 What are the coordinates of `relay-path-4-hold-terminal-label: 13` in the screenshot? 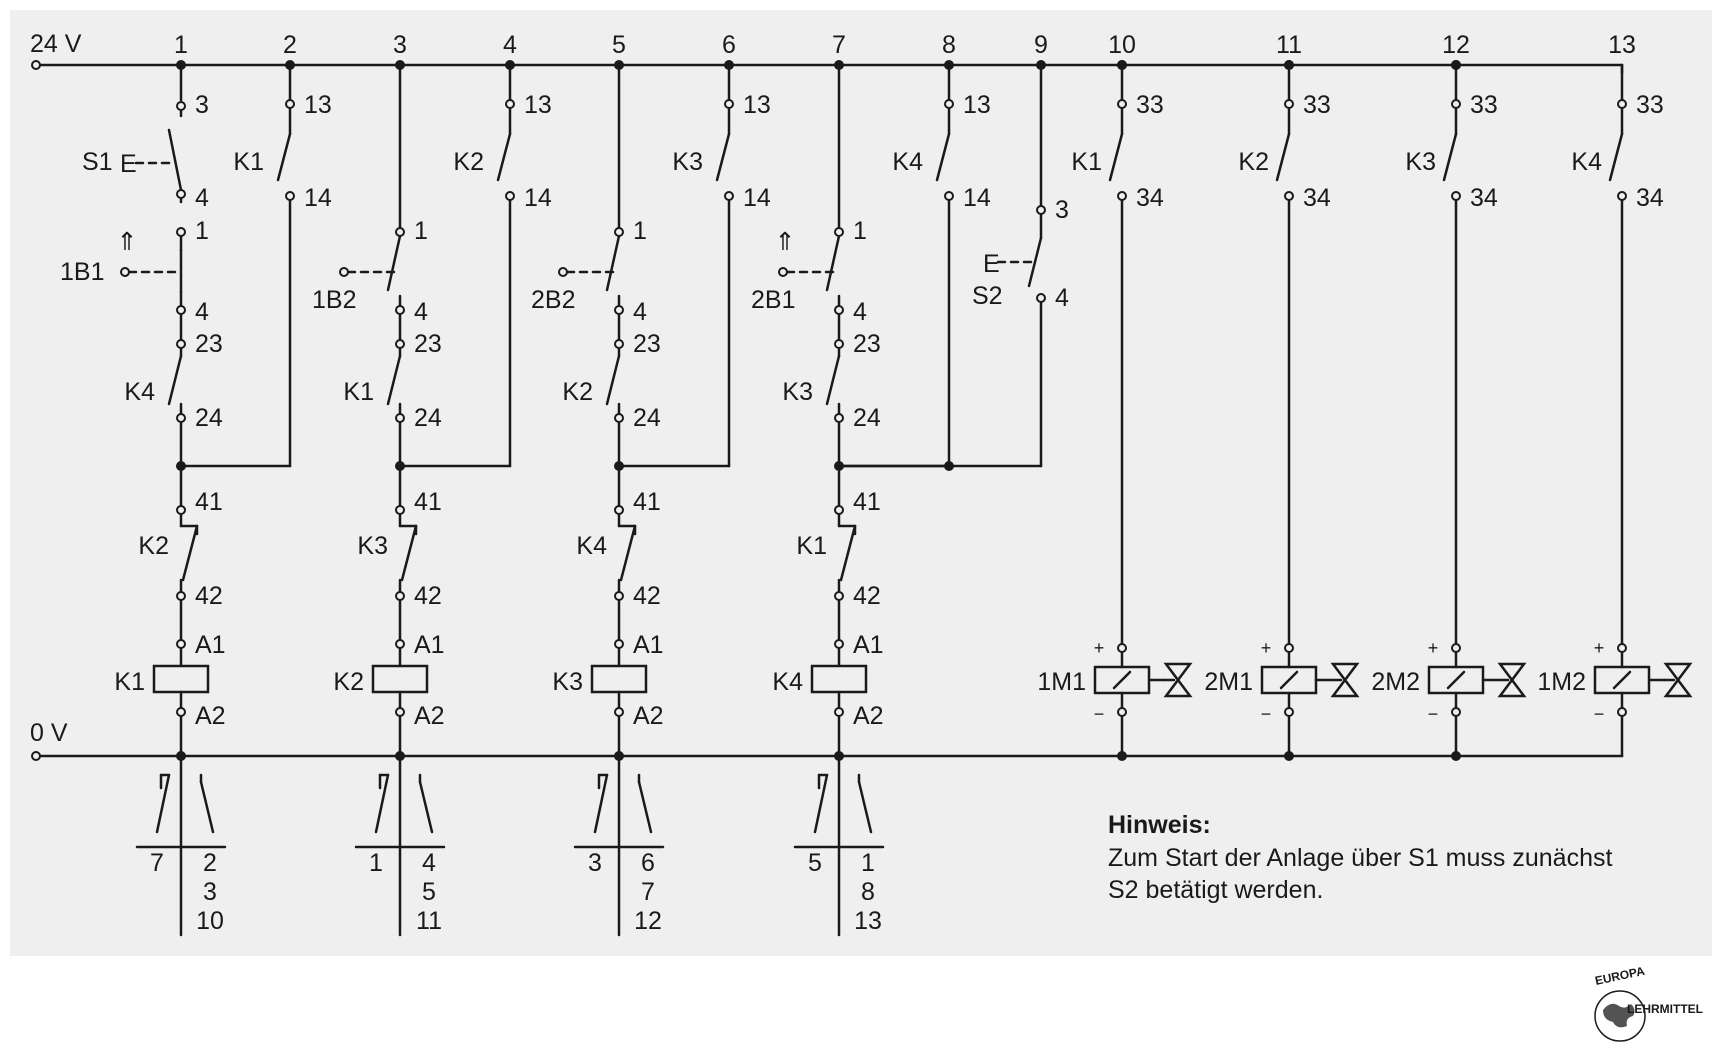 It's located at (977, 105).